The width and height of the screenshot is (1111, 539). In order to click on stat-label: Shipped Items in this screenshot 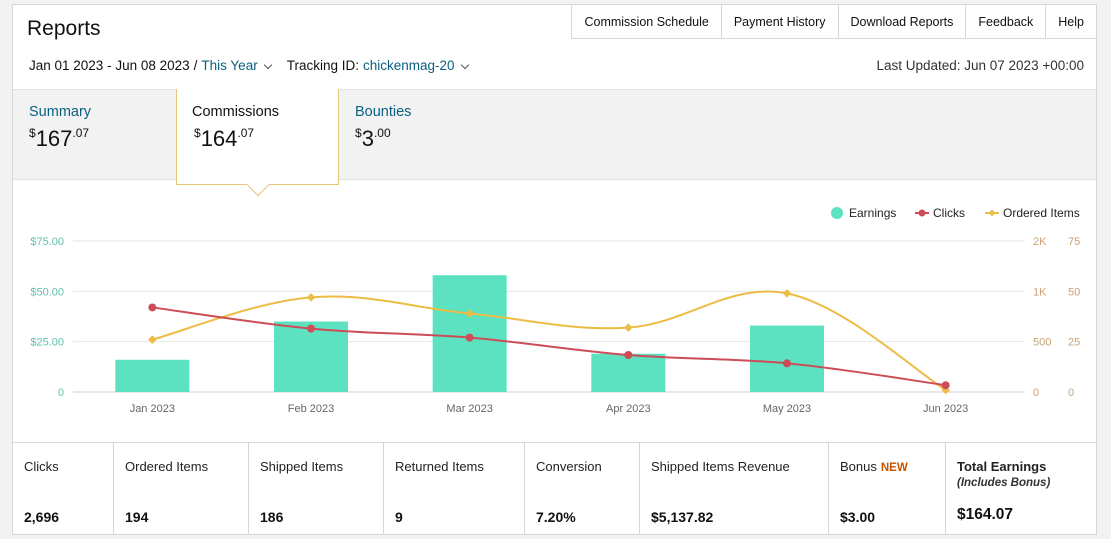, I will do `click(302, 466)`.